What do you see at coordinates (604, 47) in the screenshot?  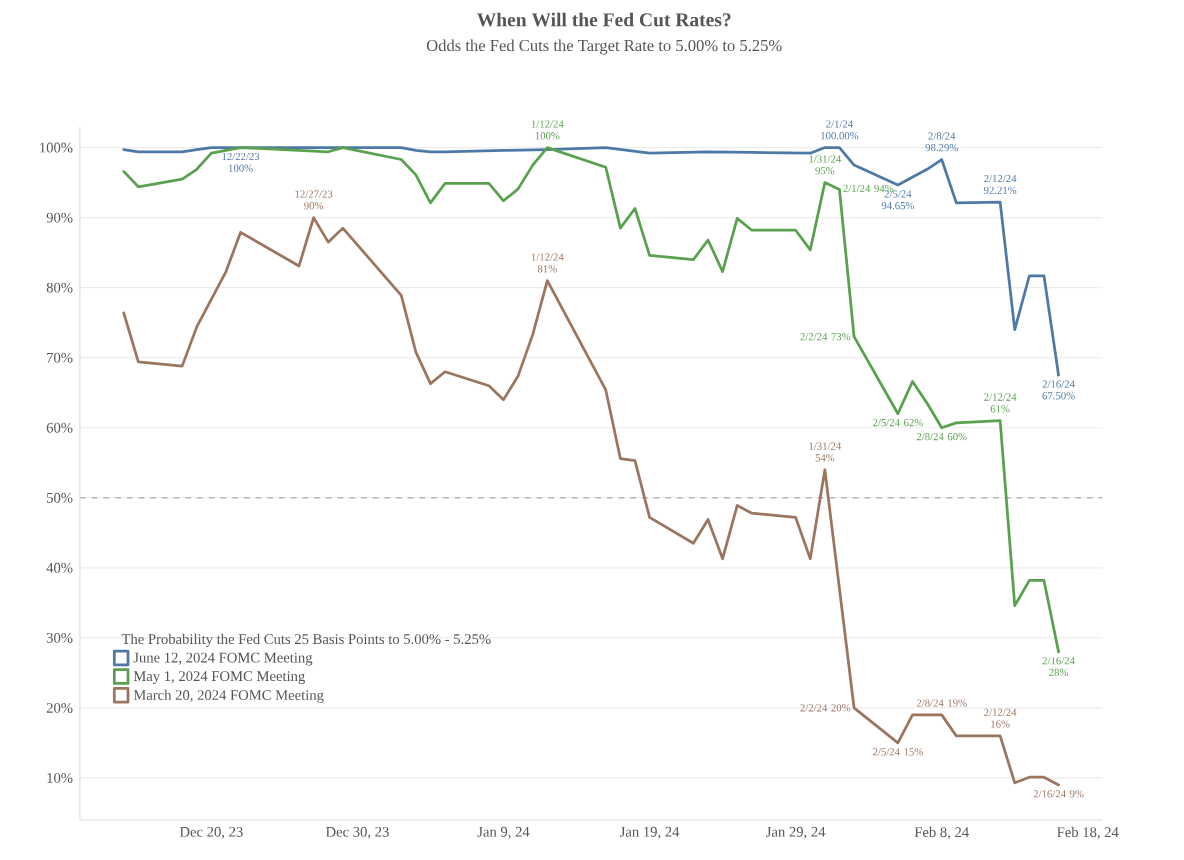 I see `chart-subtitle: Odds the Fed Cuts the Target Rate to 5.00% to 5.25%` at bounding box center [604, 47].